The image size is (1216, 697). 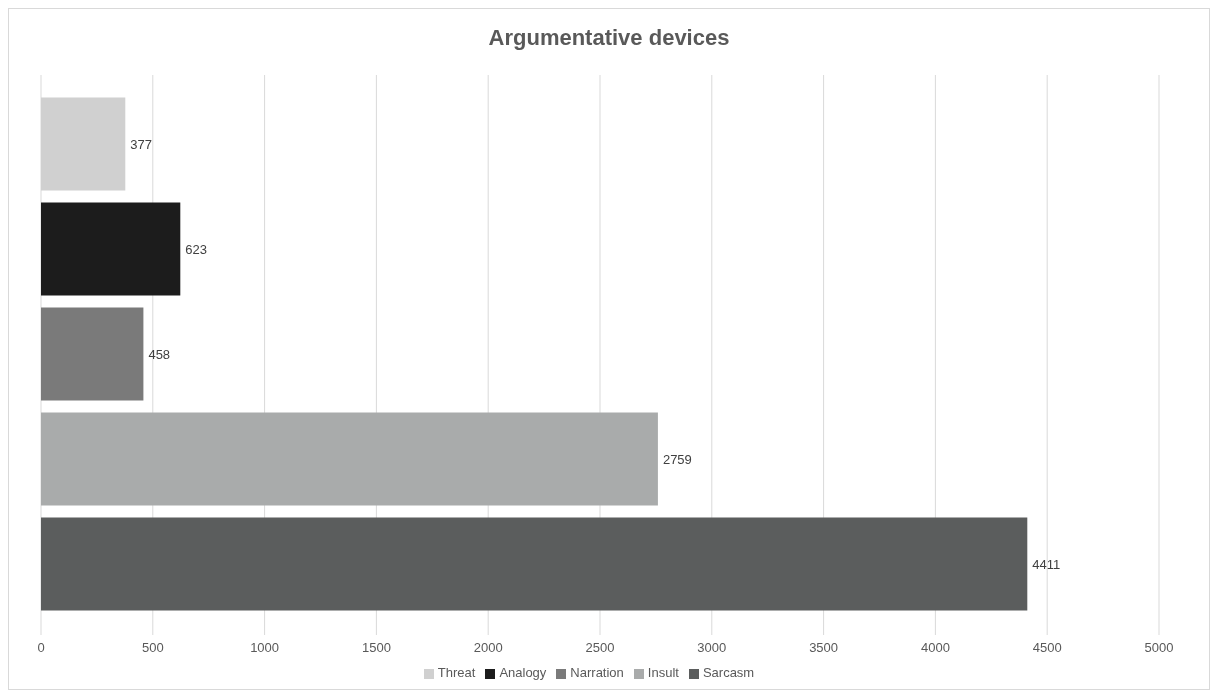 What do you see at coordinates (152, 648) in the screenshot?
I see `x-tick-label: 500` at bounding box center [152, 648].